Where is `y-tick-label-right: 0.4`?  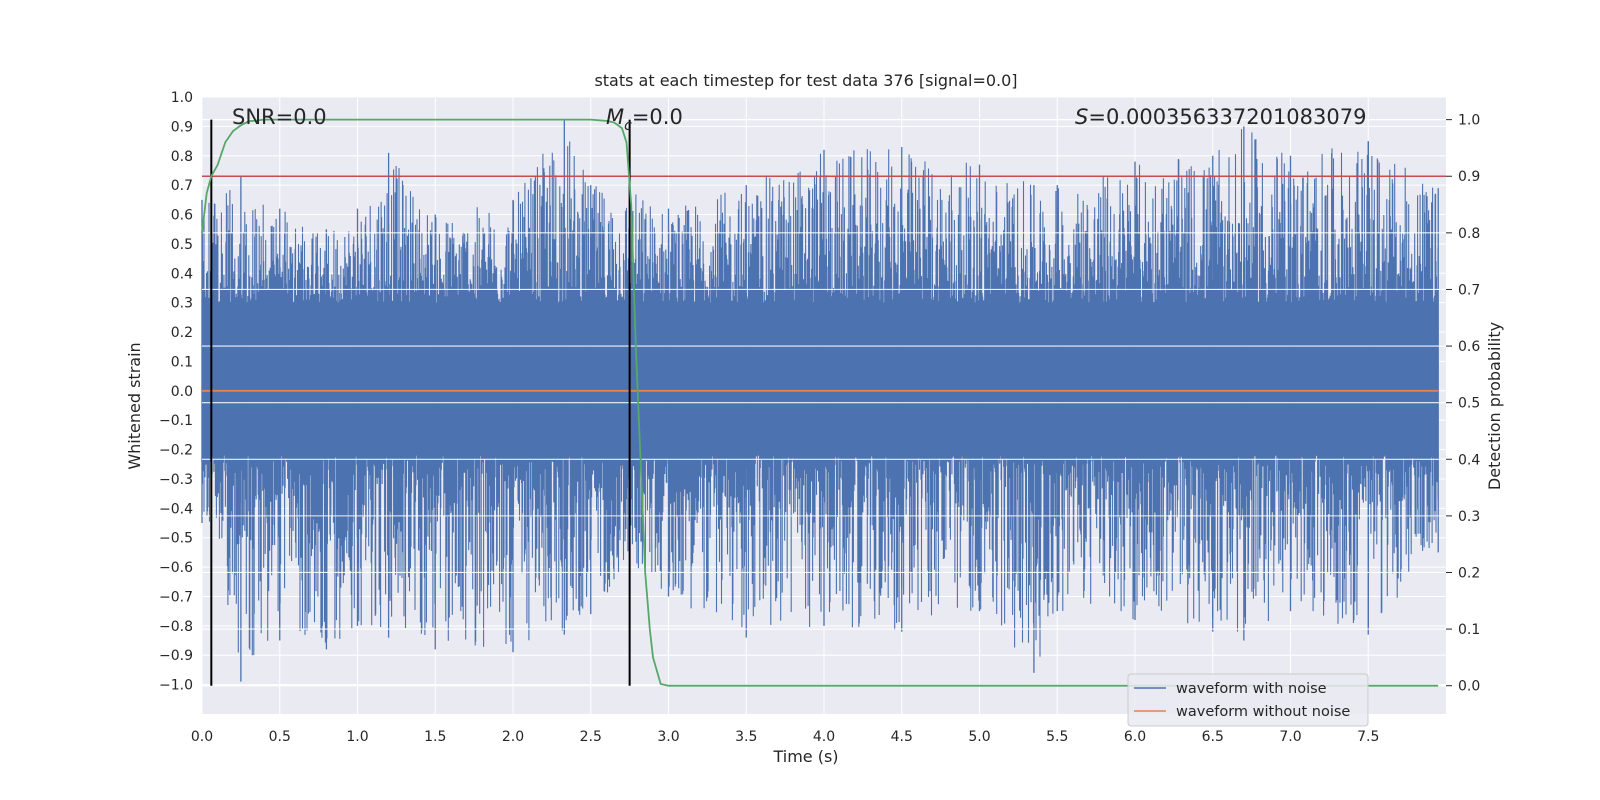
y-tick-label-right: 0.4 is located at coordinates (1469, 460).